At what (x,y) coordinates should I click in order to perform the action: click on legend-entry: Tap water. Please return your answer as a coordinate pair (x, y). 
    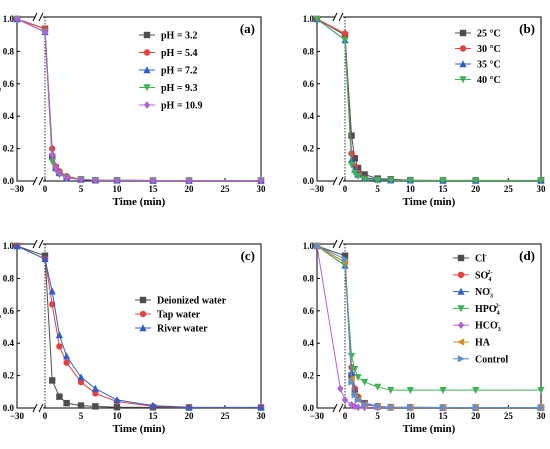
    Looking at the image, I should click on (179, 315).